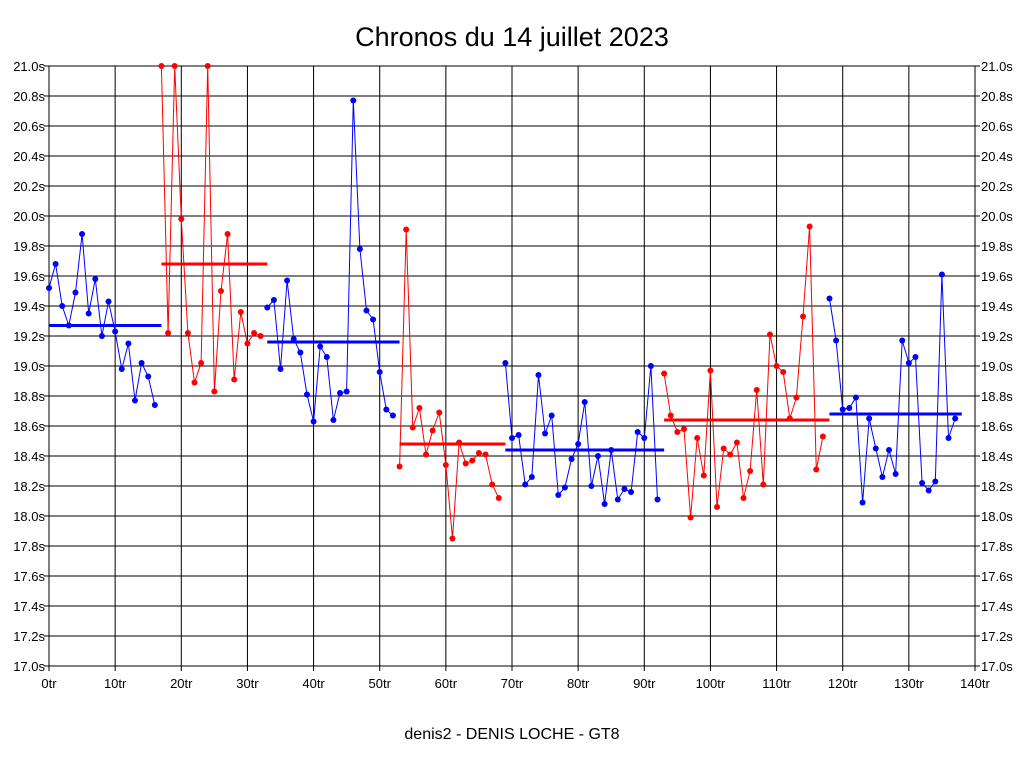  I want to click on x-tick-label: 10tr, so click(115, 683).